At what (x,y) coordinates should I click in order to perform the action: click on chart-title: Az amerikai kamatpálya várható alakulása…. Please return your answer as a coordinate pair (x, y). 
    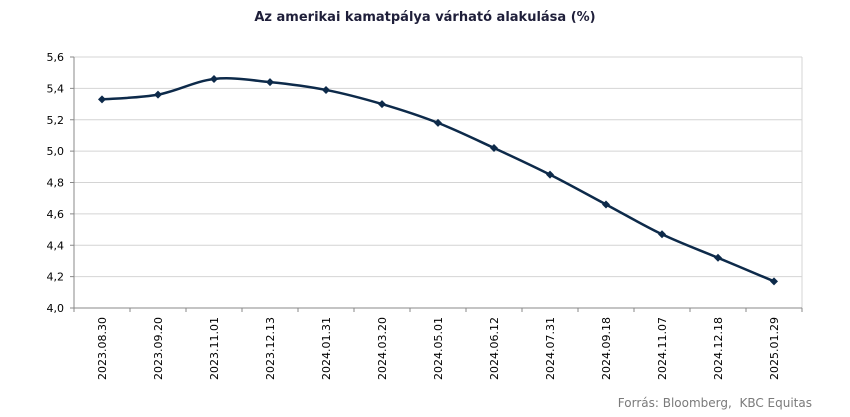
    Looking at the image, I should click on (425, 17).